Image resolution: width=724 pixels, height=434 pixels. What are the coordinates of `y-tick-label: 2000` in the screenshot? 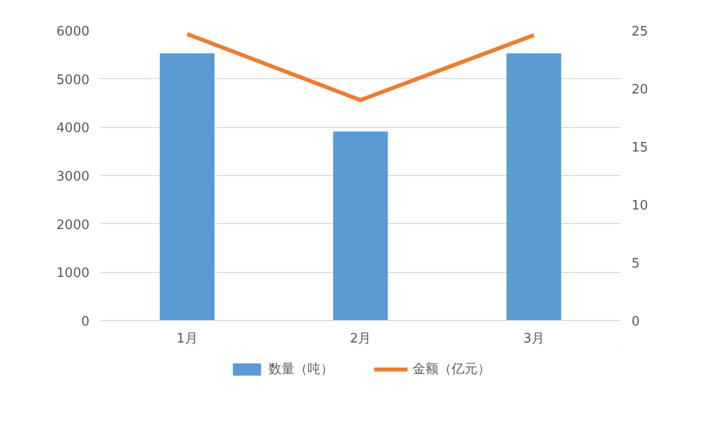 It's located at (73, 225).